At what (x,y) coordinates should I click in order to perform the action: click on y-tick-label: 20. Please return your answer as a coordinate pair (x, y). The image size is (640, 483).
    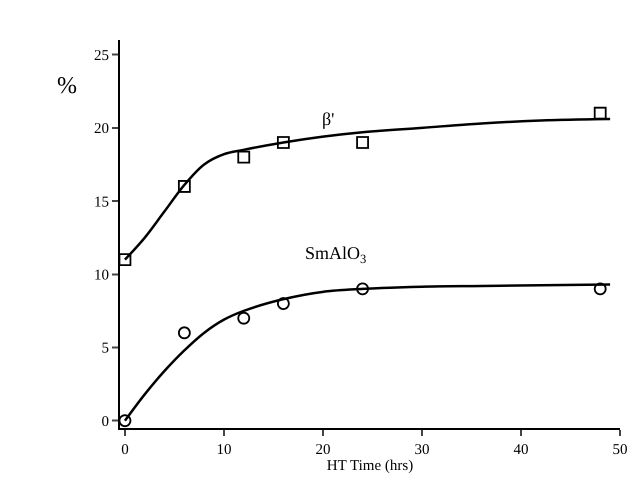
    Looking at the image, I should click on (101, 129).